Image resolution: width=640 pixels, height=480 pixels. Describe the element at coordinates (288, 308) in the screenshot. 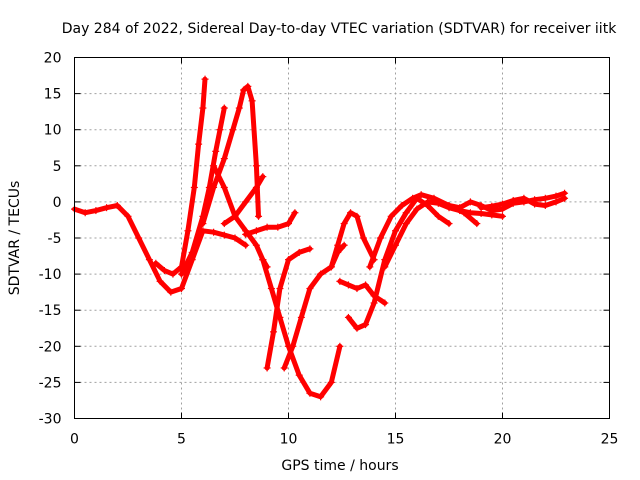

I see `series-prn-i` at that location.